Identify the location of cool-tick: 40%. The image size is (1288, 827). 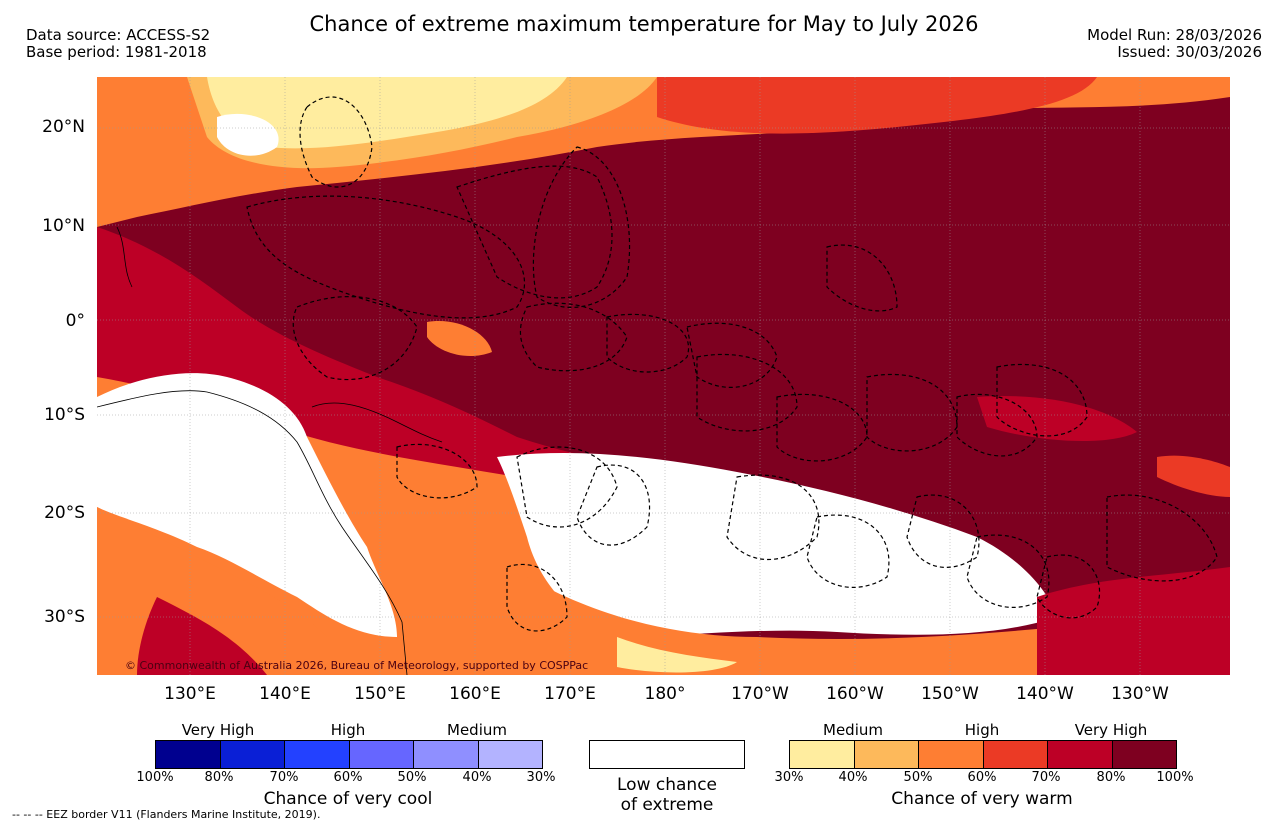
(477, 777).